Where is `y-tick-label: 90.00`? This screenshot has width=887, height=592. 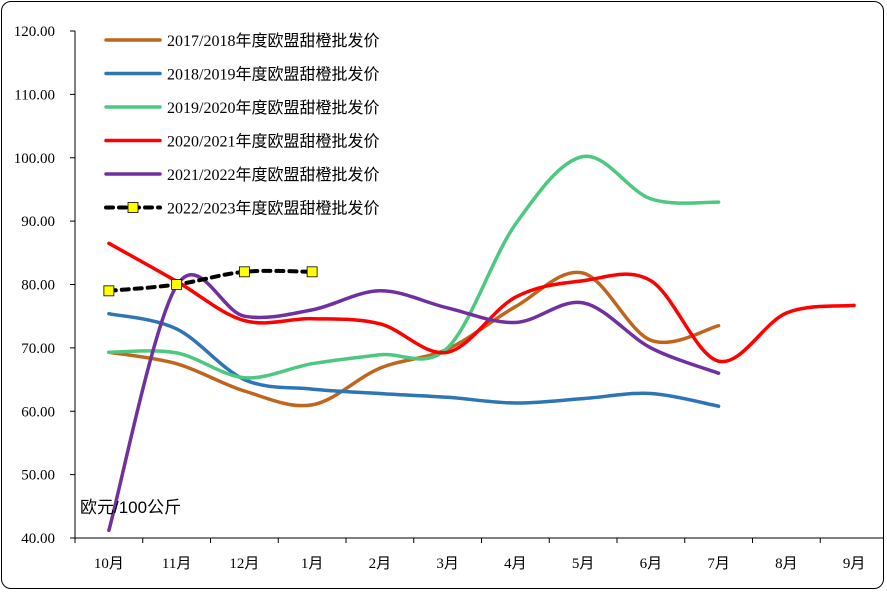 y-tick-label: 90.00 is located at coordinates (38, 222).